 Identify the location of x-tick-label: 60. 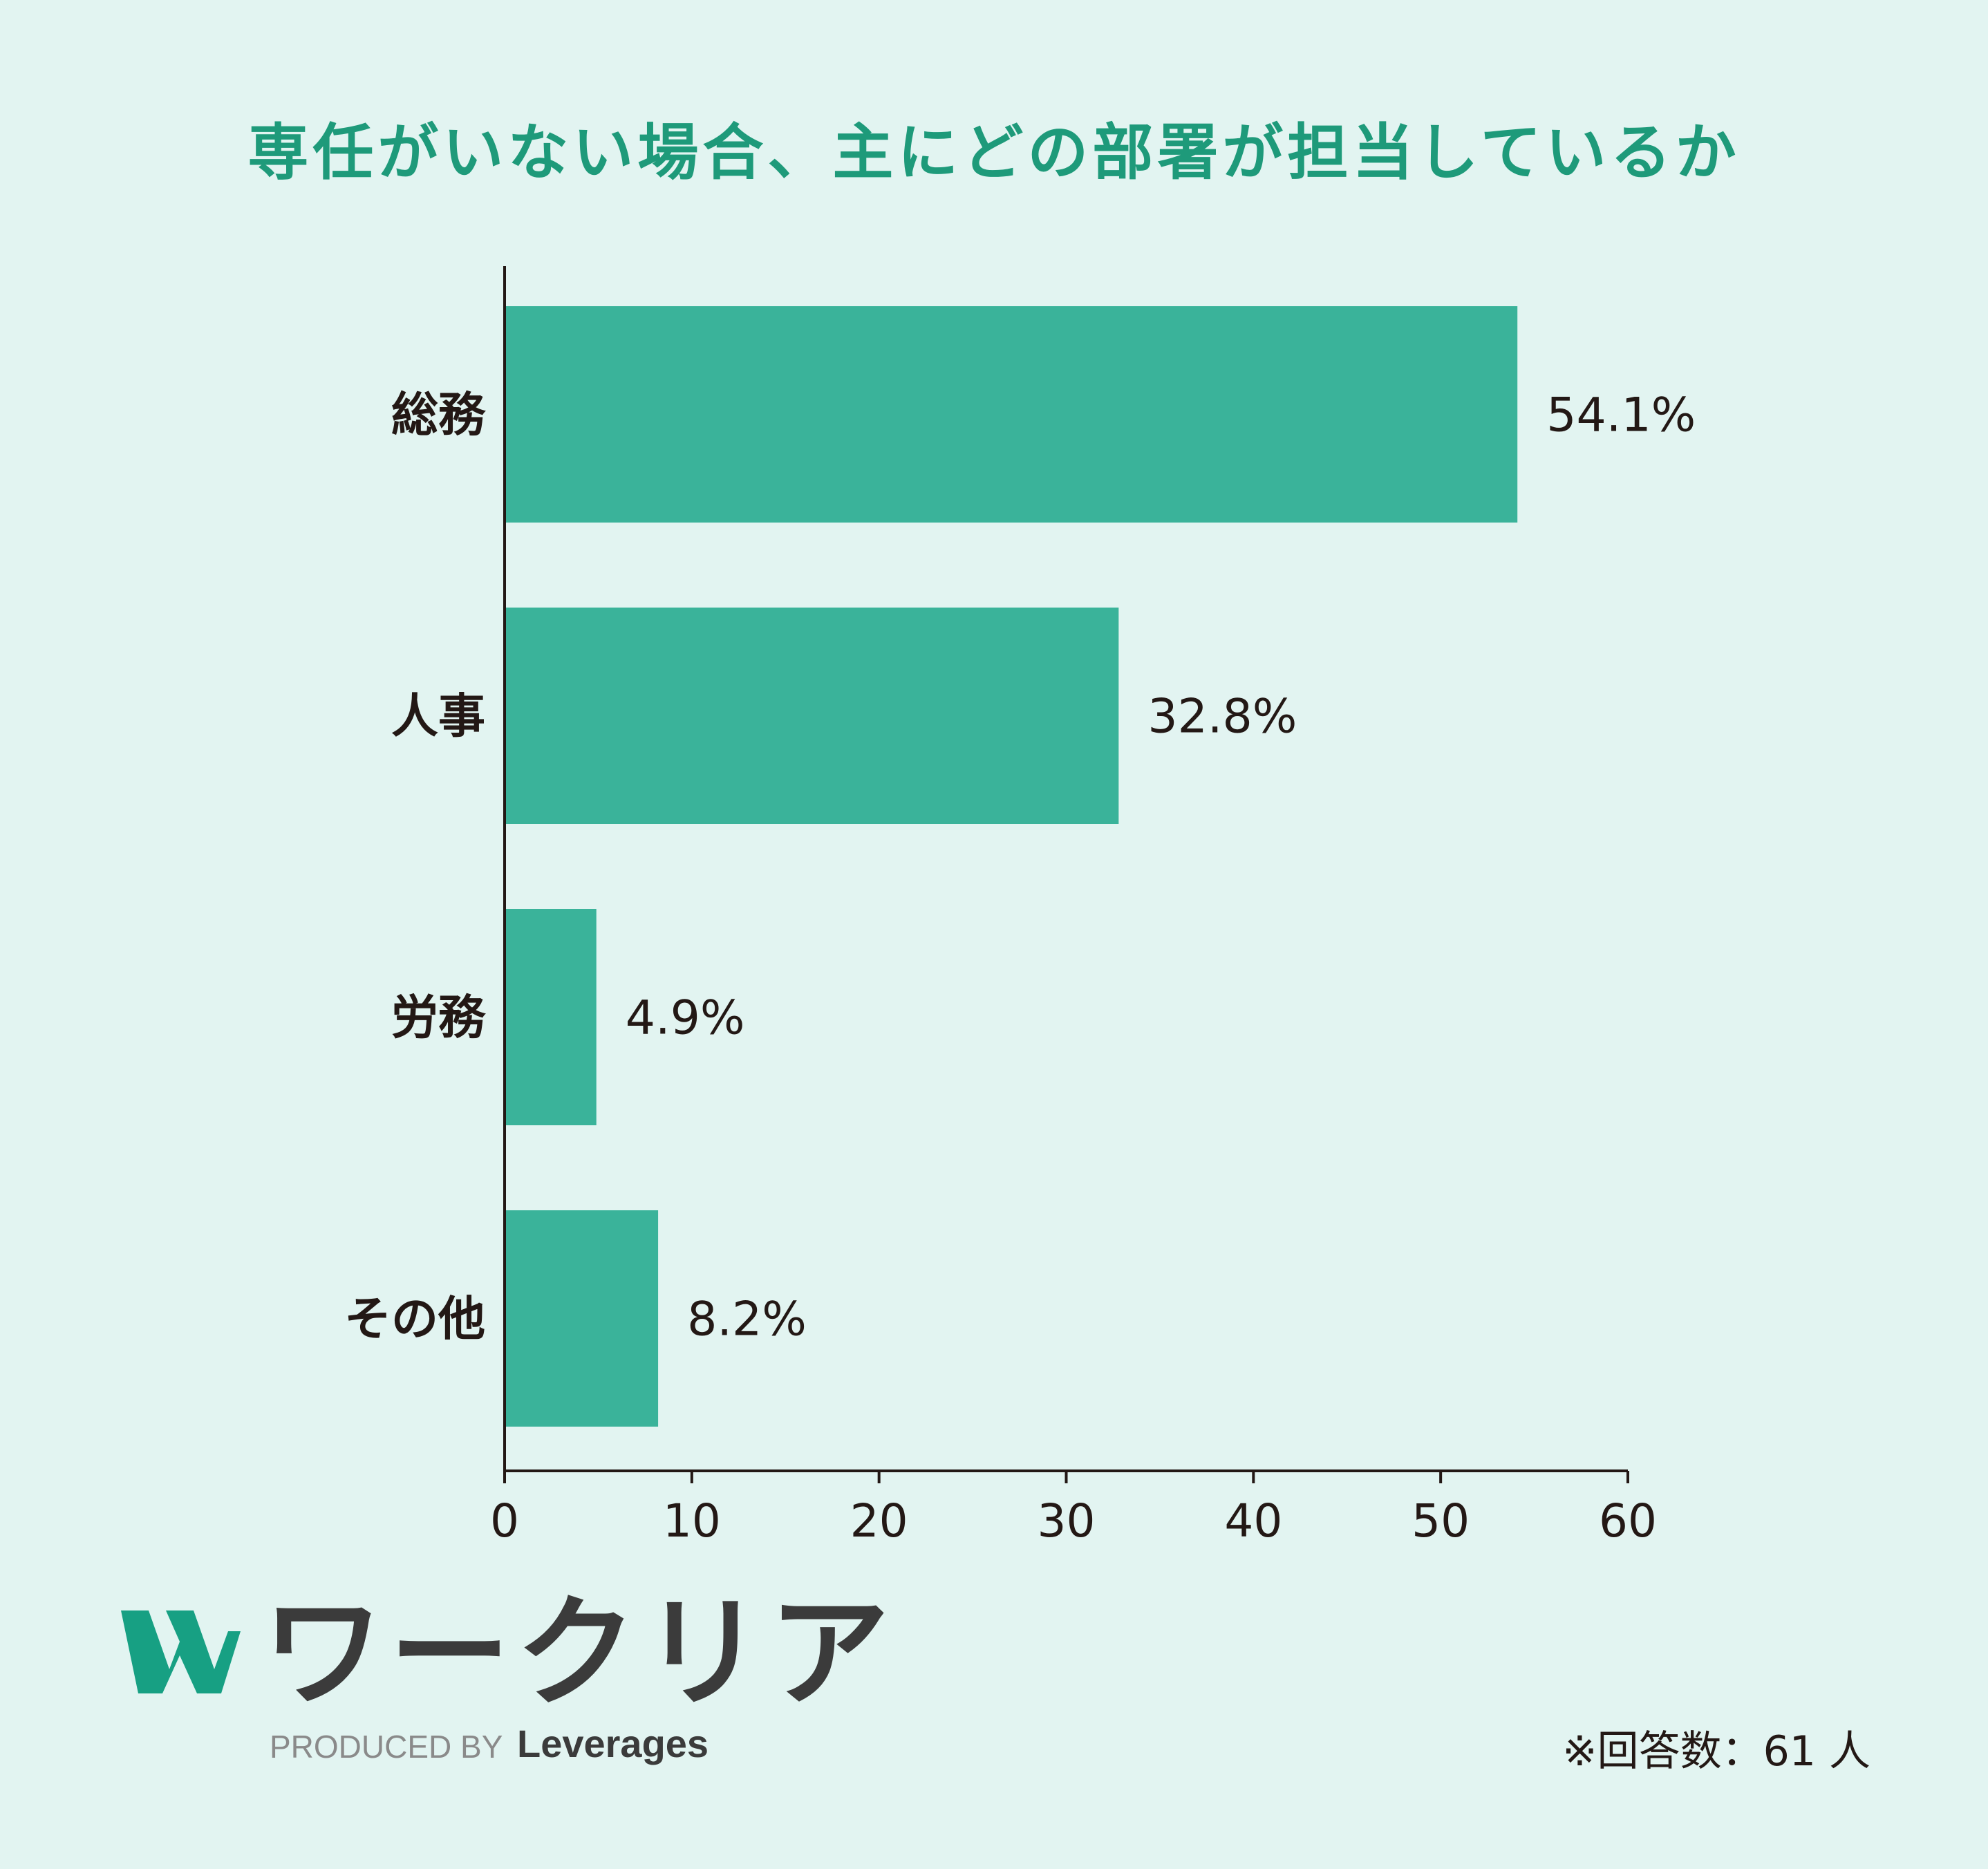
(1628, 1521).